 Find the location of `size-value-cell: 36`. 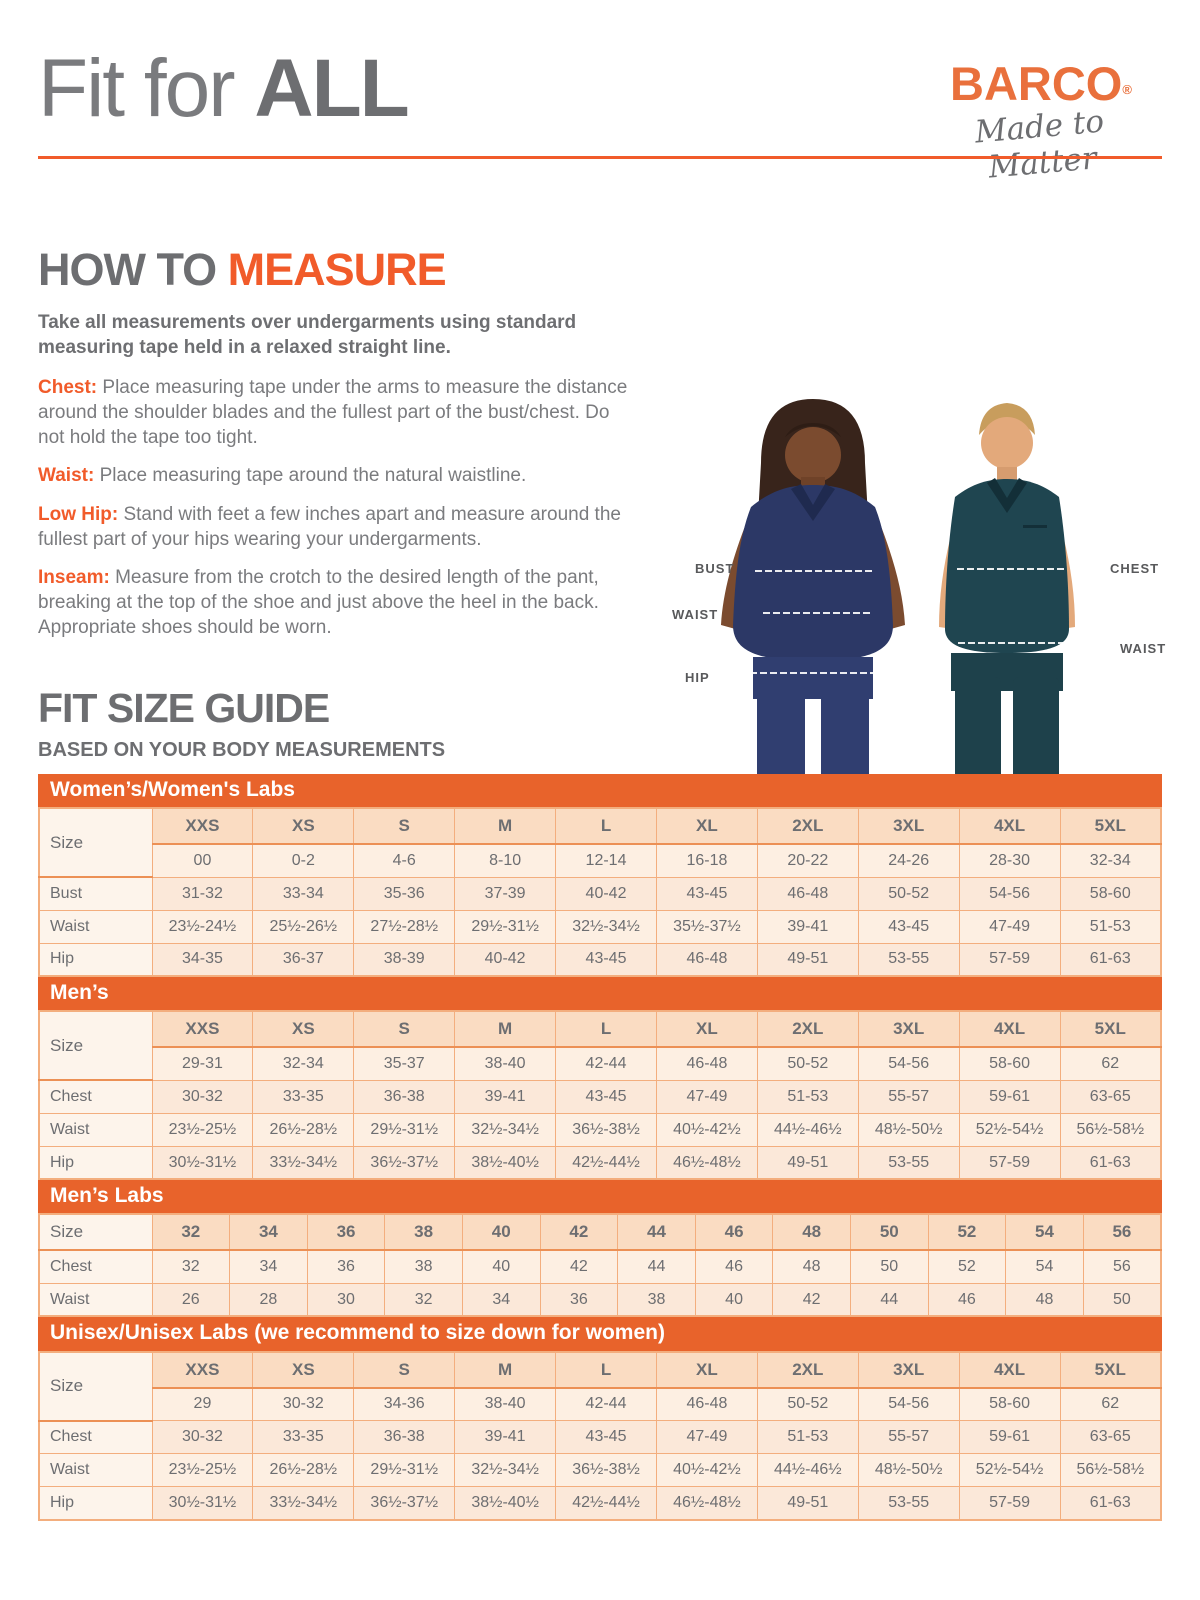

size-value-cell: 36 is located at coordinates (579, 1299).